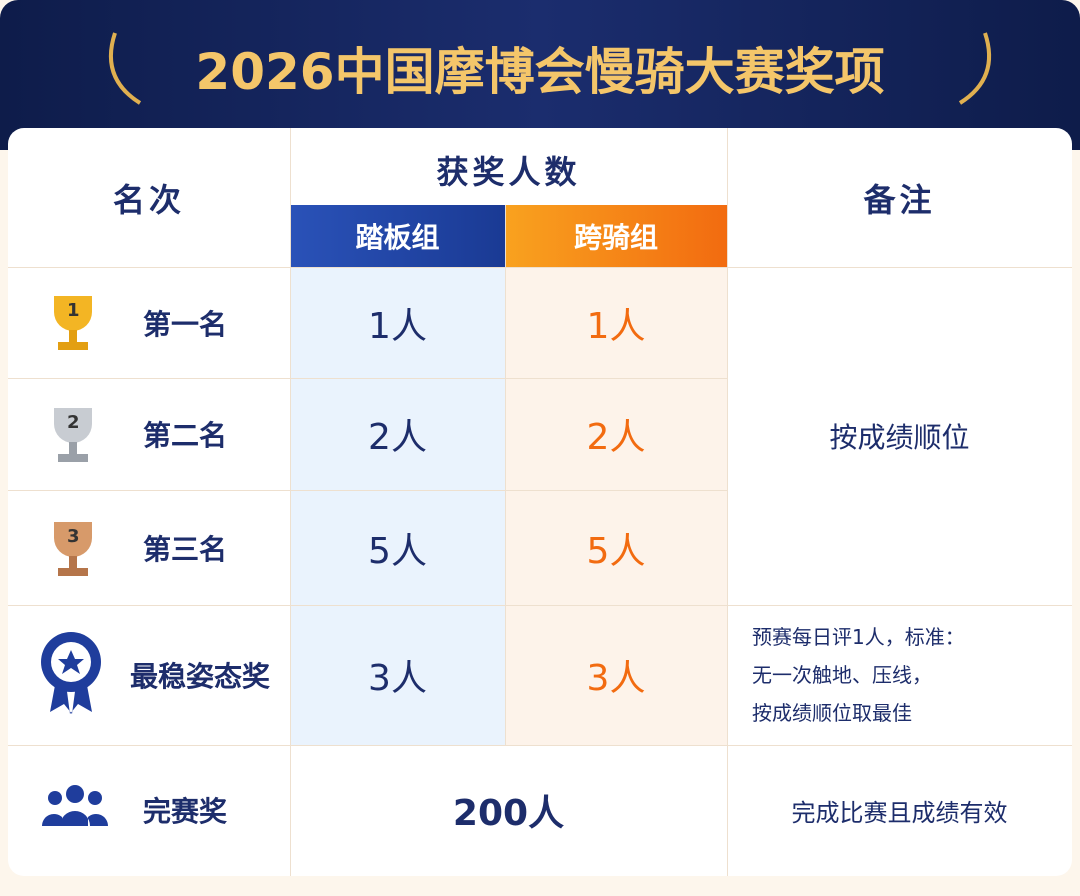 The image size is (1080, 896). I want to click on moto-col-bg, so click(616, 506).